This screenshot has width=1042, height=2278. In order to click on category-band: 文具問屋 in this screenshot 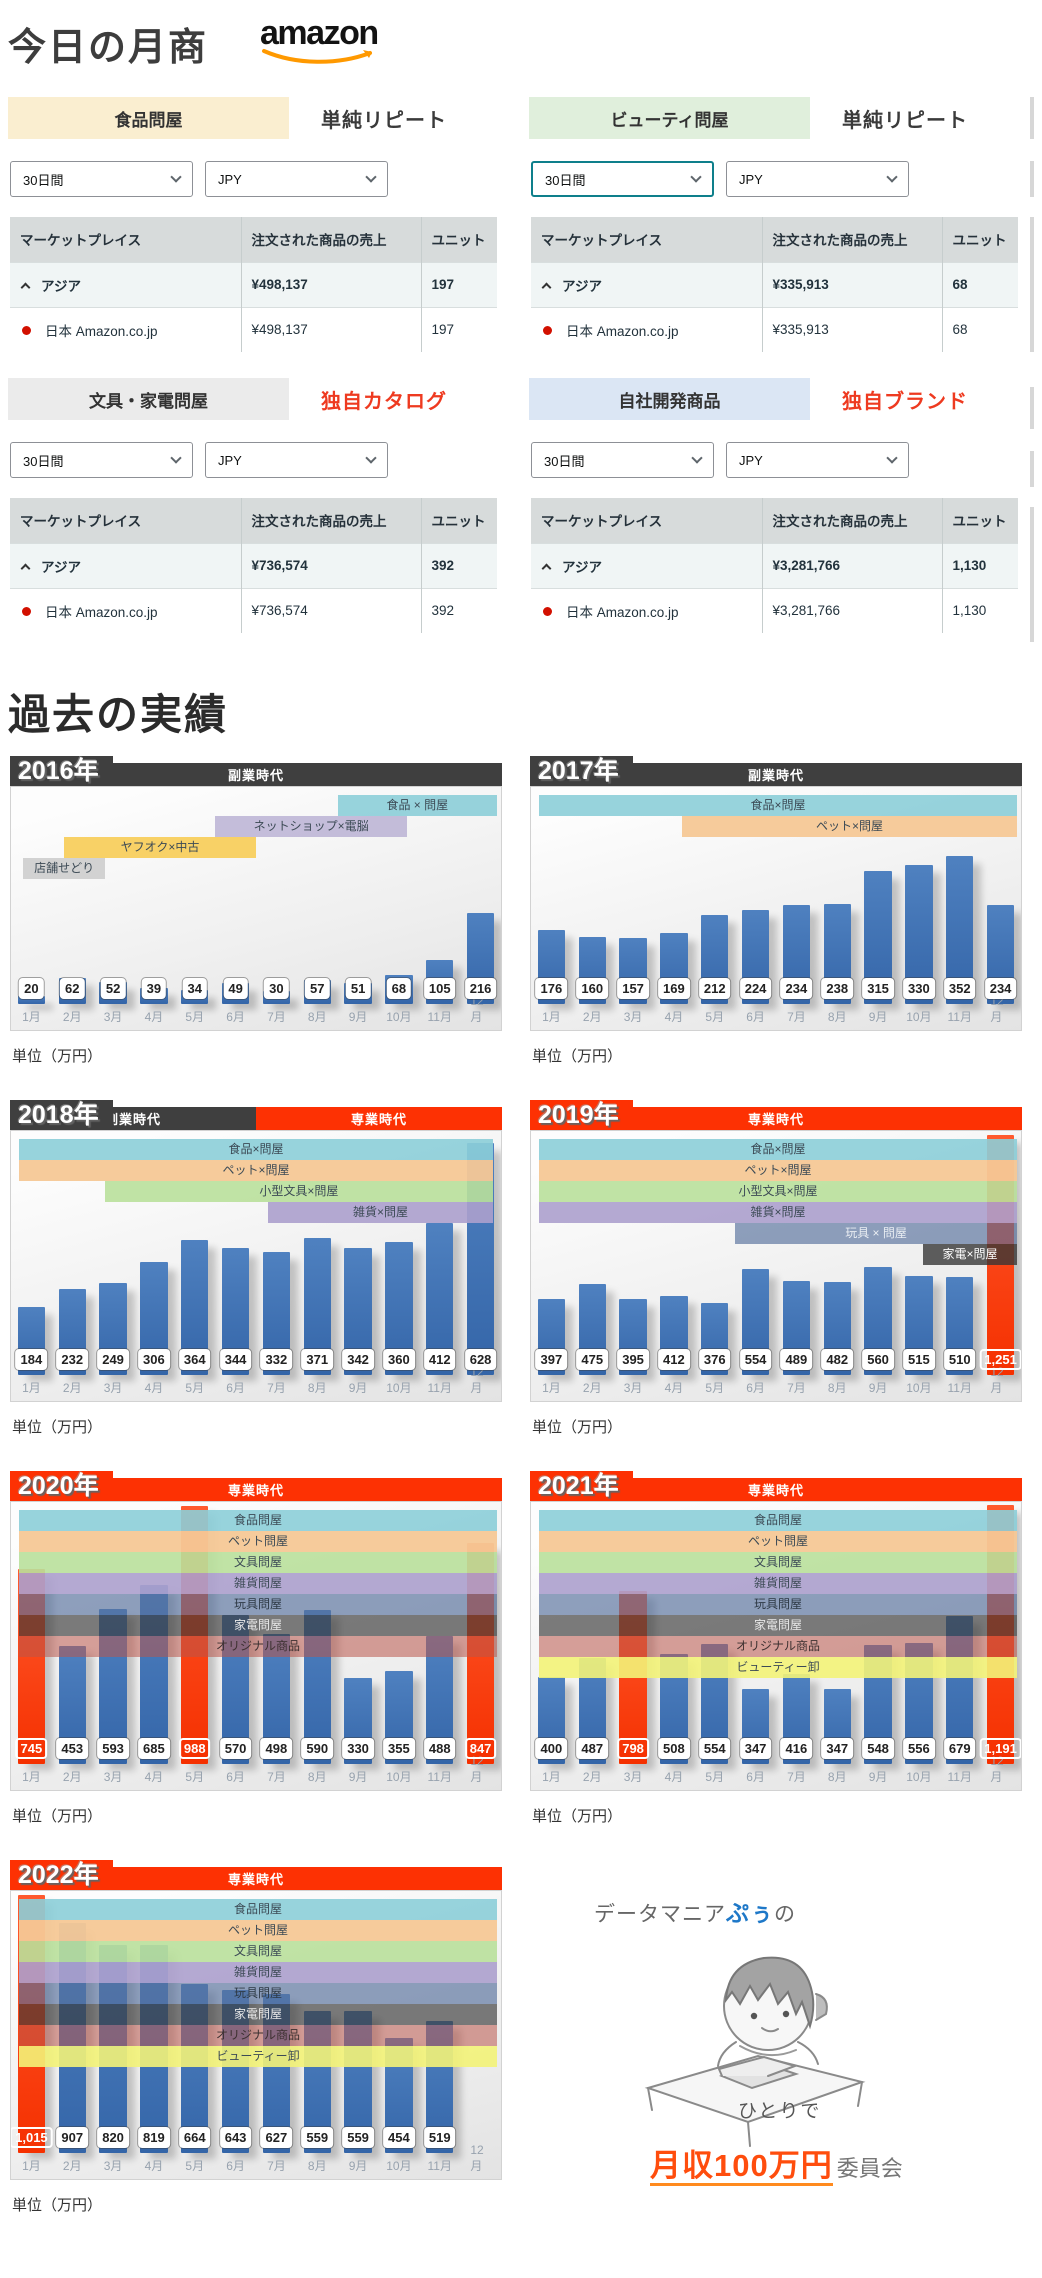, I will do `click(258, 1951)`.